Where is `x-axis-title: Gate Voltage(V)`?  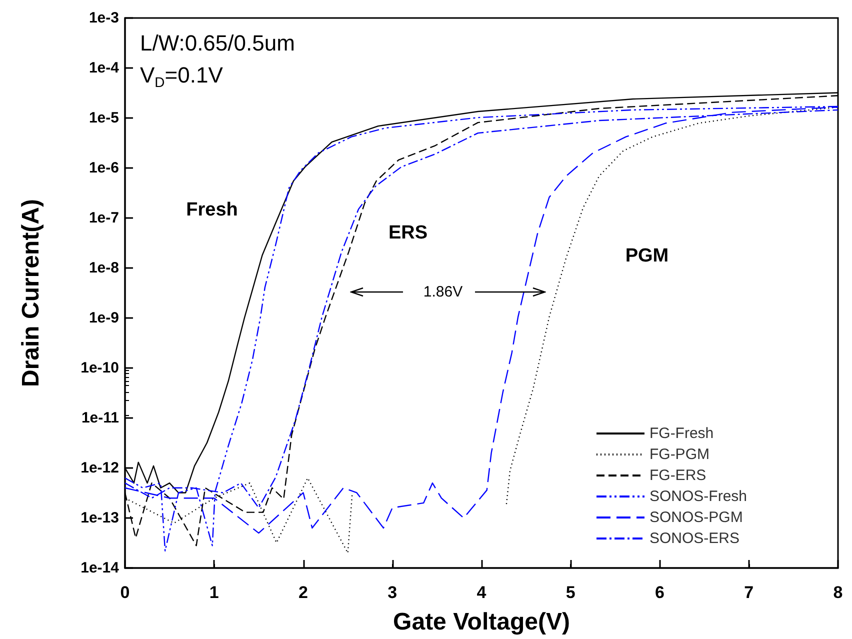 x-axis-title: Gate Voltage(V) is located at coordinates (481, 622).